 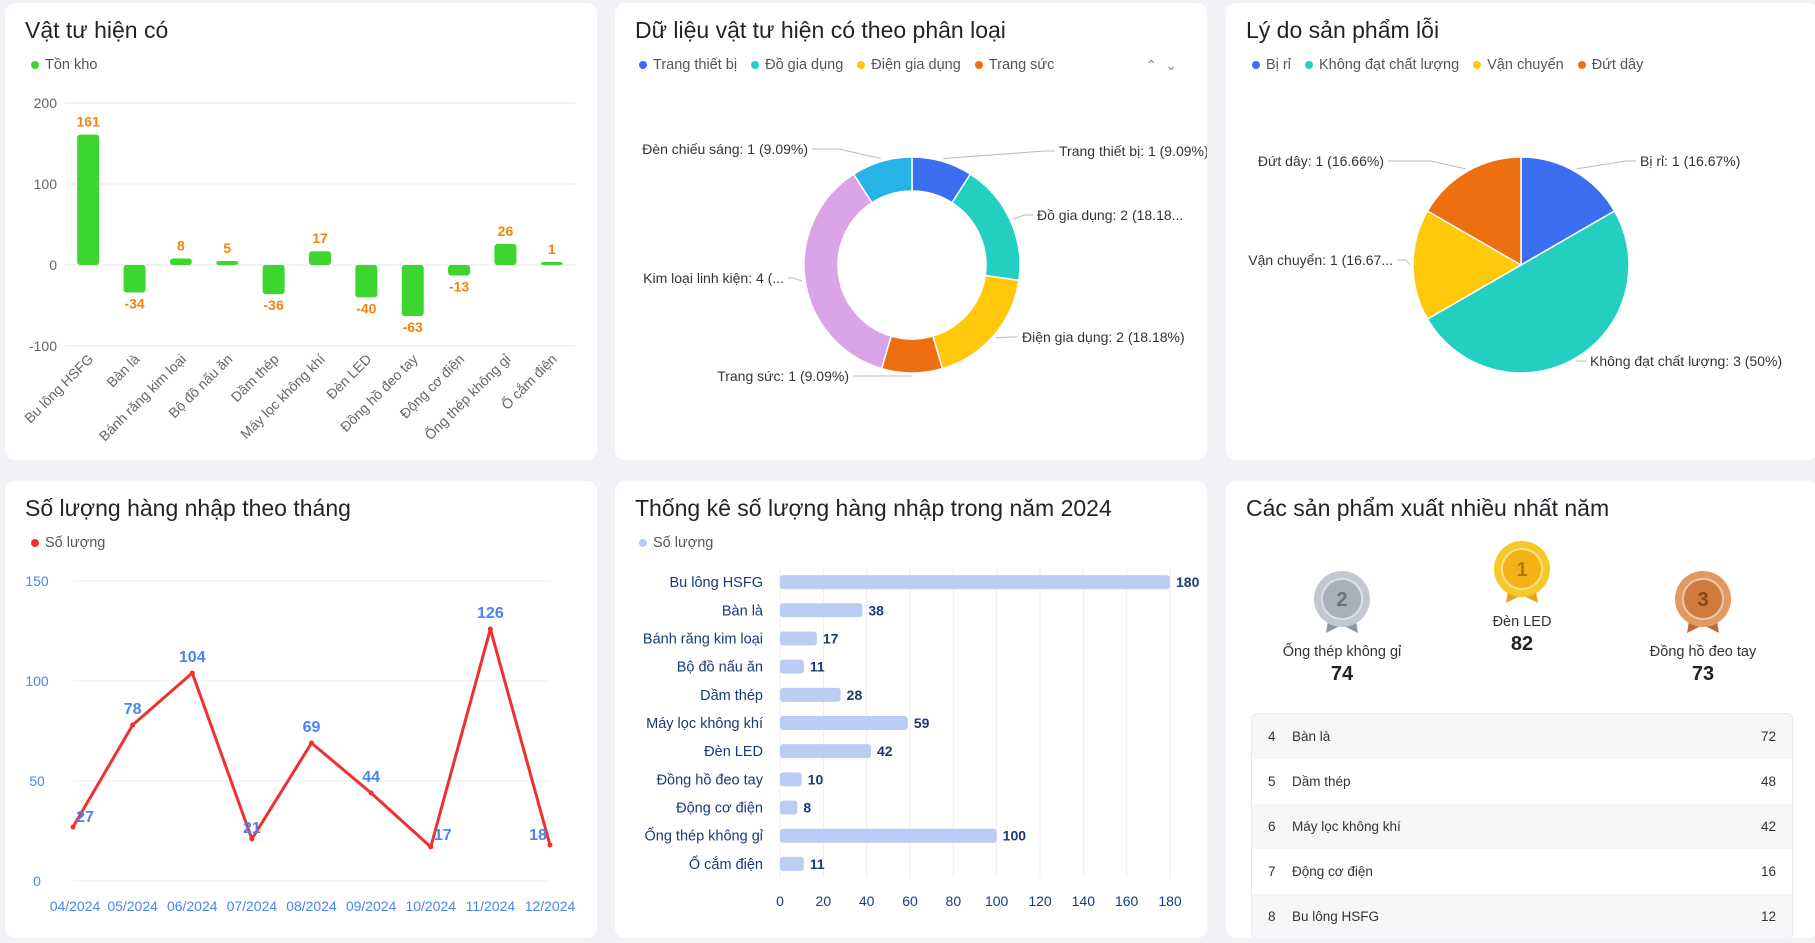 What do you see at coordinates (1703, 627) in the screenshot?
I see `podium-rank-3: 3 Đồng hồ đeo tay 73` at bounding box center [1703, 627].